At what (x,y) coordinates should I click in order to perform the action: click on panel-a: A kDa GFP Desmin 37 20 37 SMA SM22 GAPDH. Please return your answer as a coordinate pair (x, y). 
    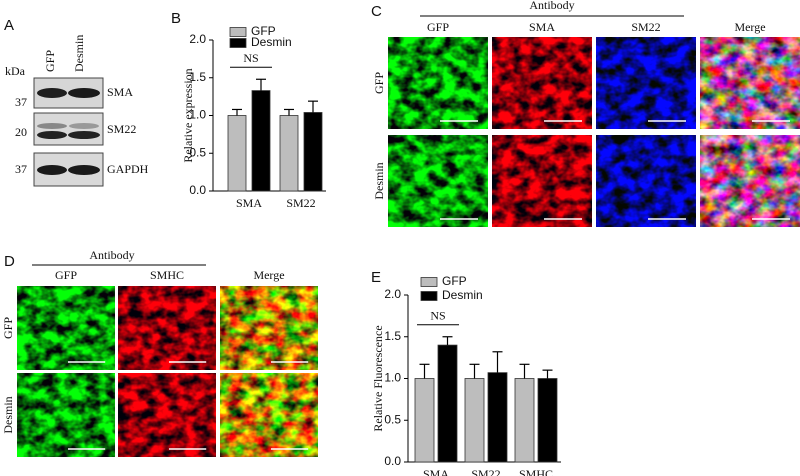
    Looking at the image, I should click on (76, 102).